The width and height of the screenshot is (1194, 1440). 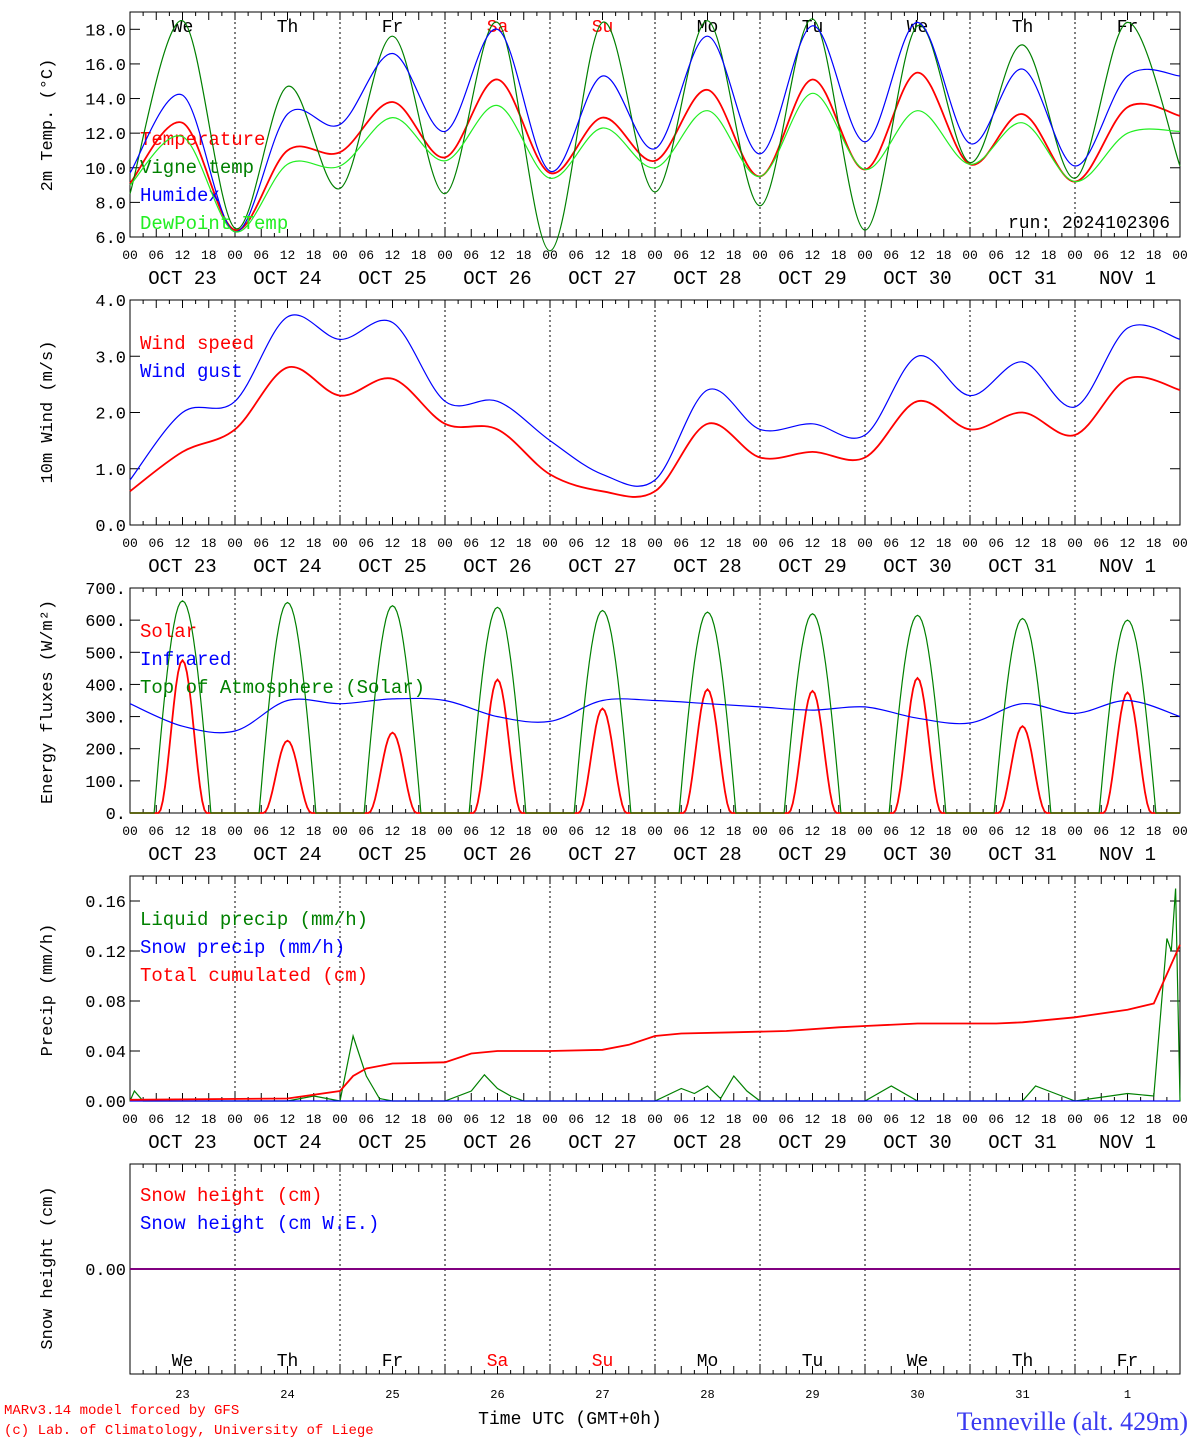 I want to click on x-date-label: OCT 30, so click(x=917, y=279).